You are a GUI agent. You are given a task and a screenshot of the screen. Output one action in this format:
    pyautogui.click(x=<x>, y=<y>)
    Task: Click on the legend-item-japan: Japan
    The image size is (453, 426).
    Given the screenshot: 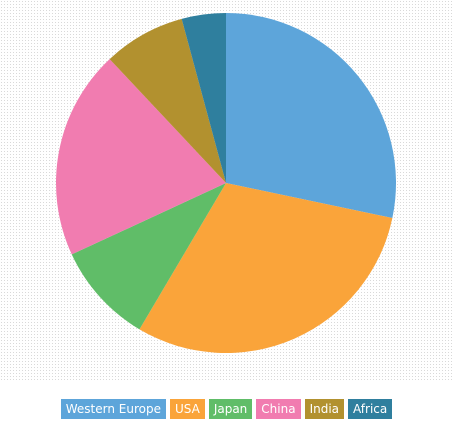 What is the action you would take?
    pyautogui.click(x=230, y=409)
    